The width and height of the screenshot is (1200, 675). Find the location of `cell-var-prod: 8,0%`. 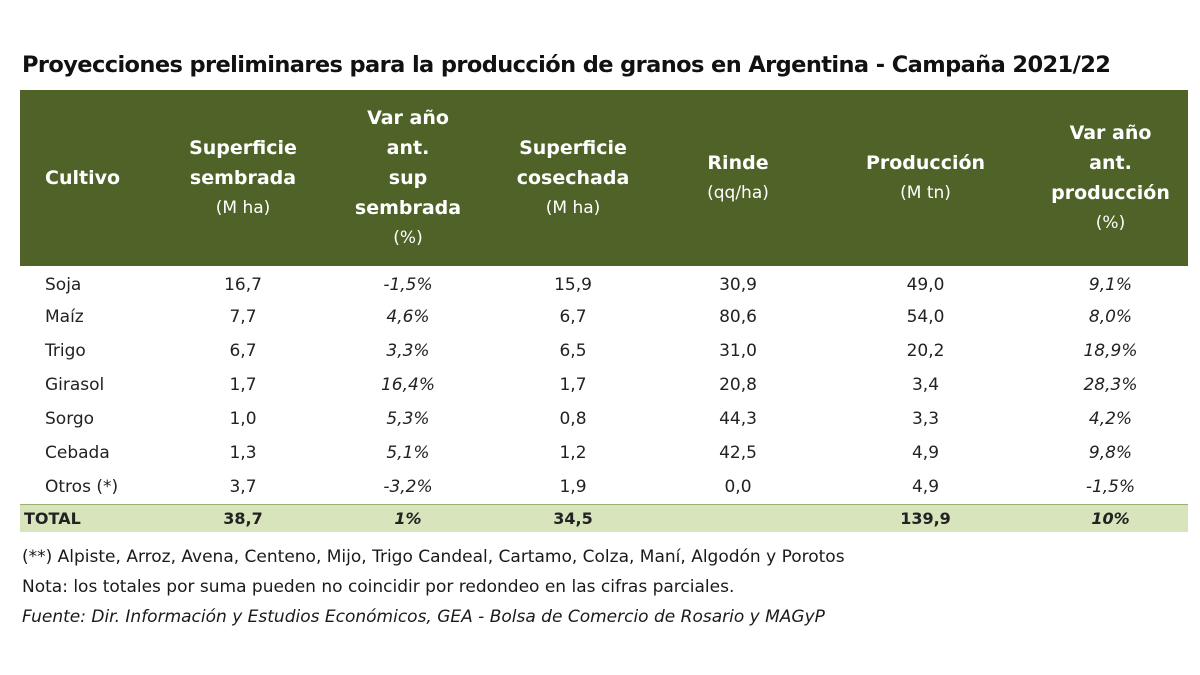

cell-var-prod: 8,0% is located at coordinates (1110, 317).